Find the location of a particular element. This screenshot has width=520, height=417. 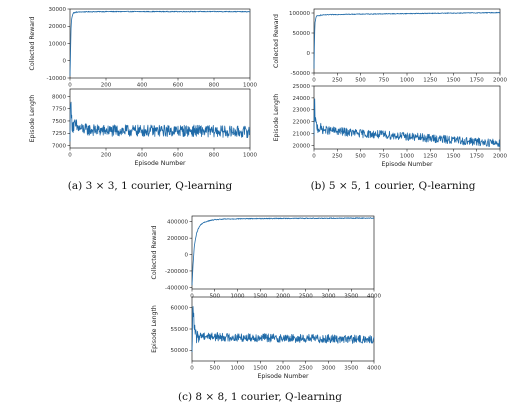

y-tick-label: 10000 is located at coordinates (58, 44).